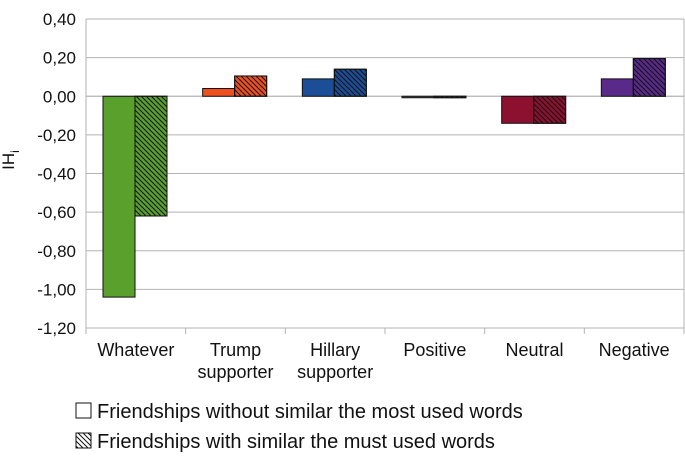 This screenshot has width=685, height=456. What do you see at coordinates (534, 350) in the screenshot?
I see `x-category-label: Neutral` at bounding box center [534, 350].